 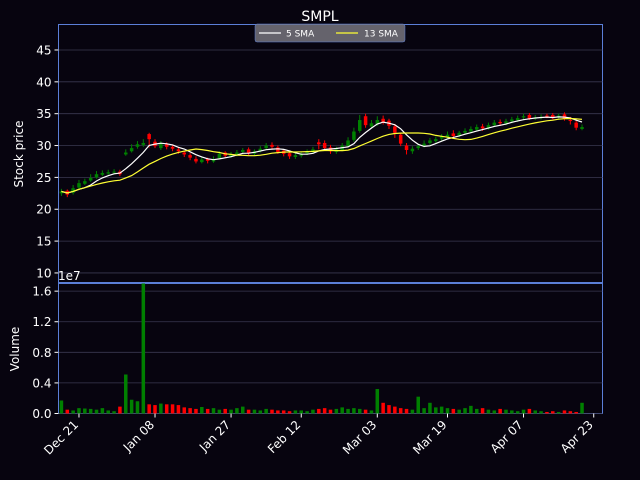 I want to click on sma-13-line, so click(x=322, y=155).